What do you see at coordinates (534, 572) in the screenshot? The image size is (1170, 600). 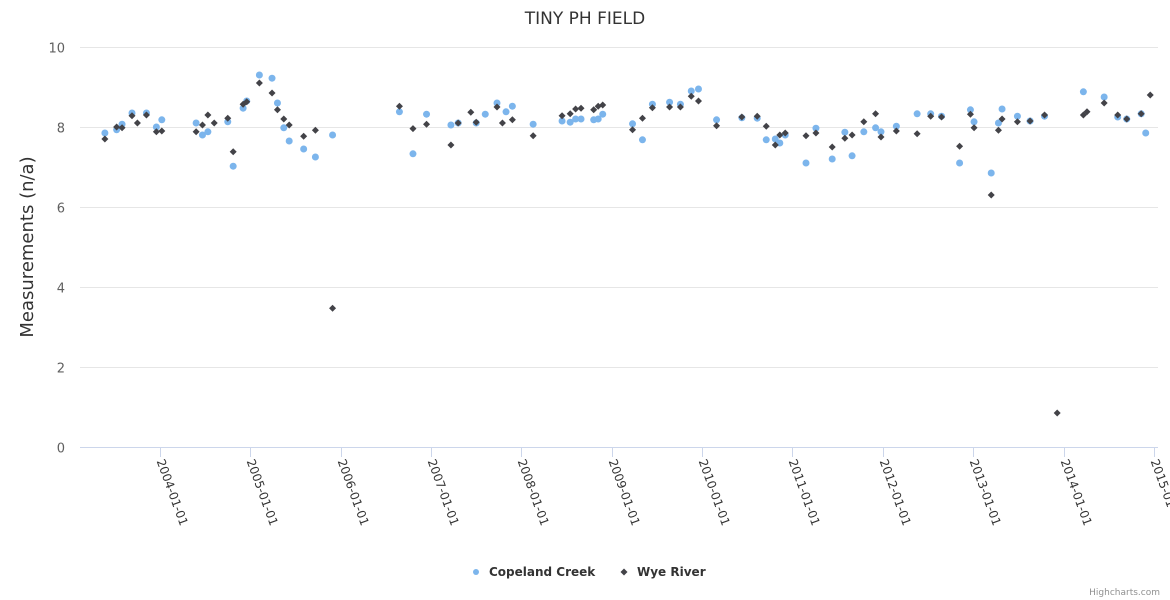 I see `legend-item-copeland-creek: Copeland Creek` at bounding box center [534, 572].